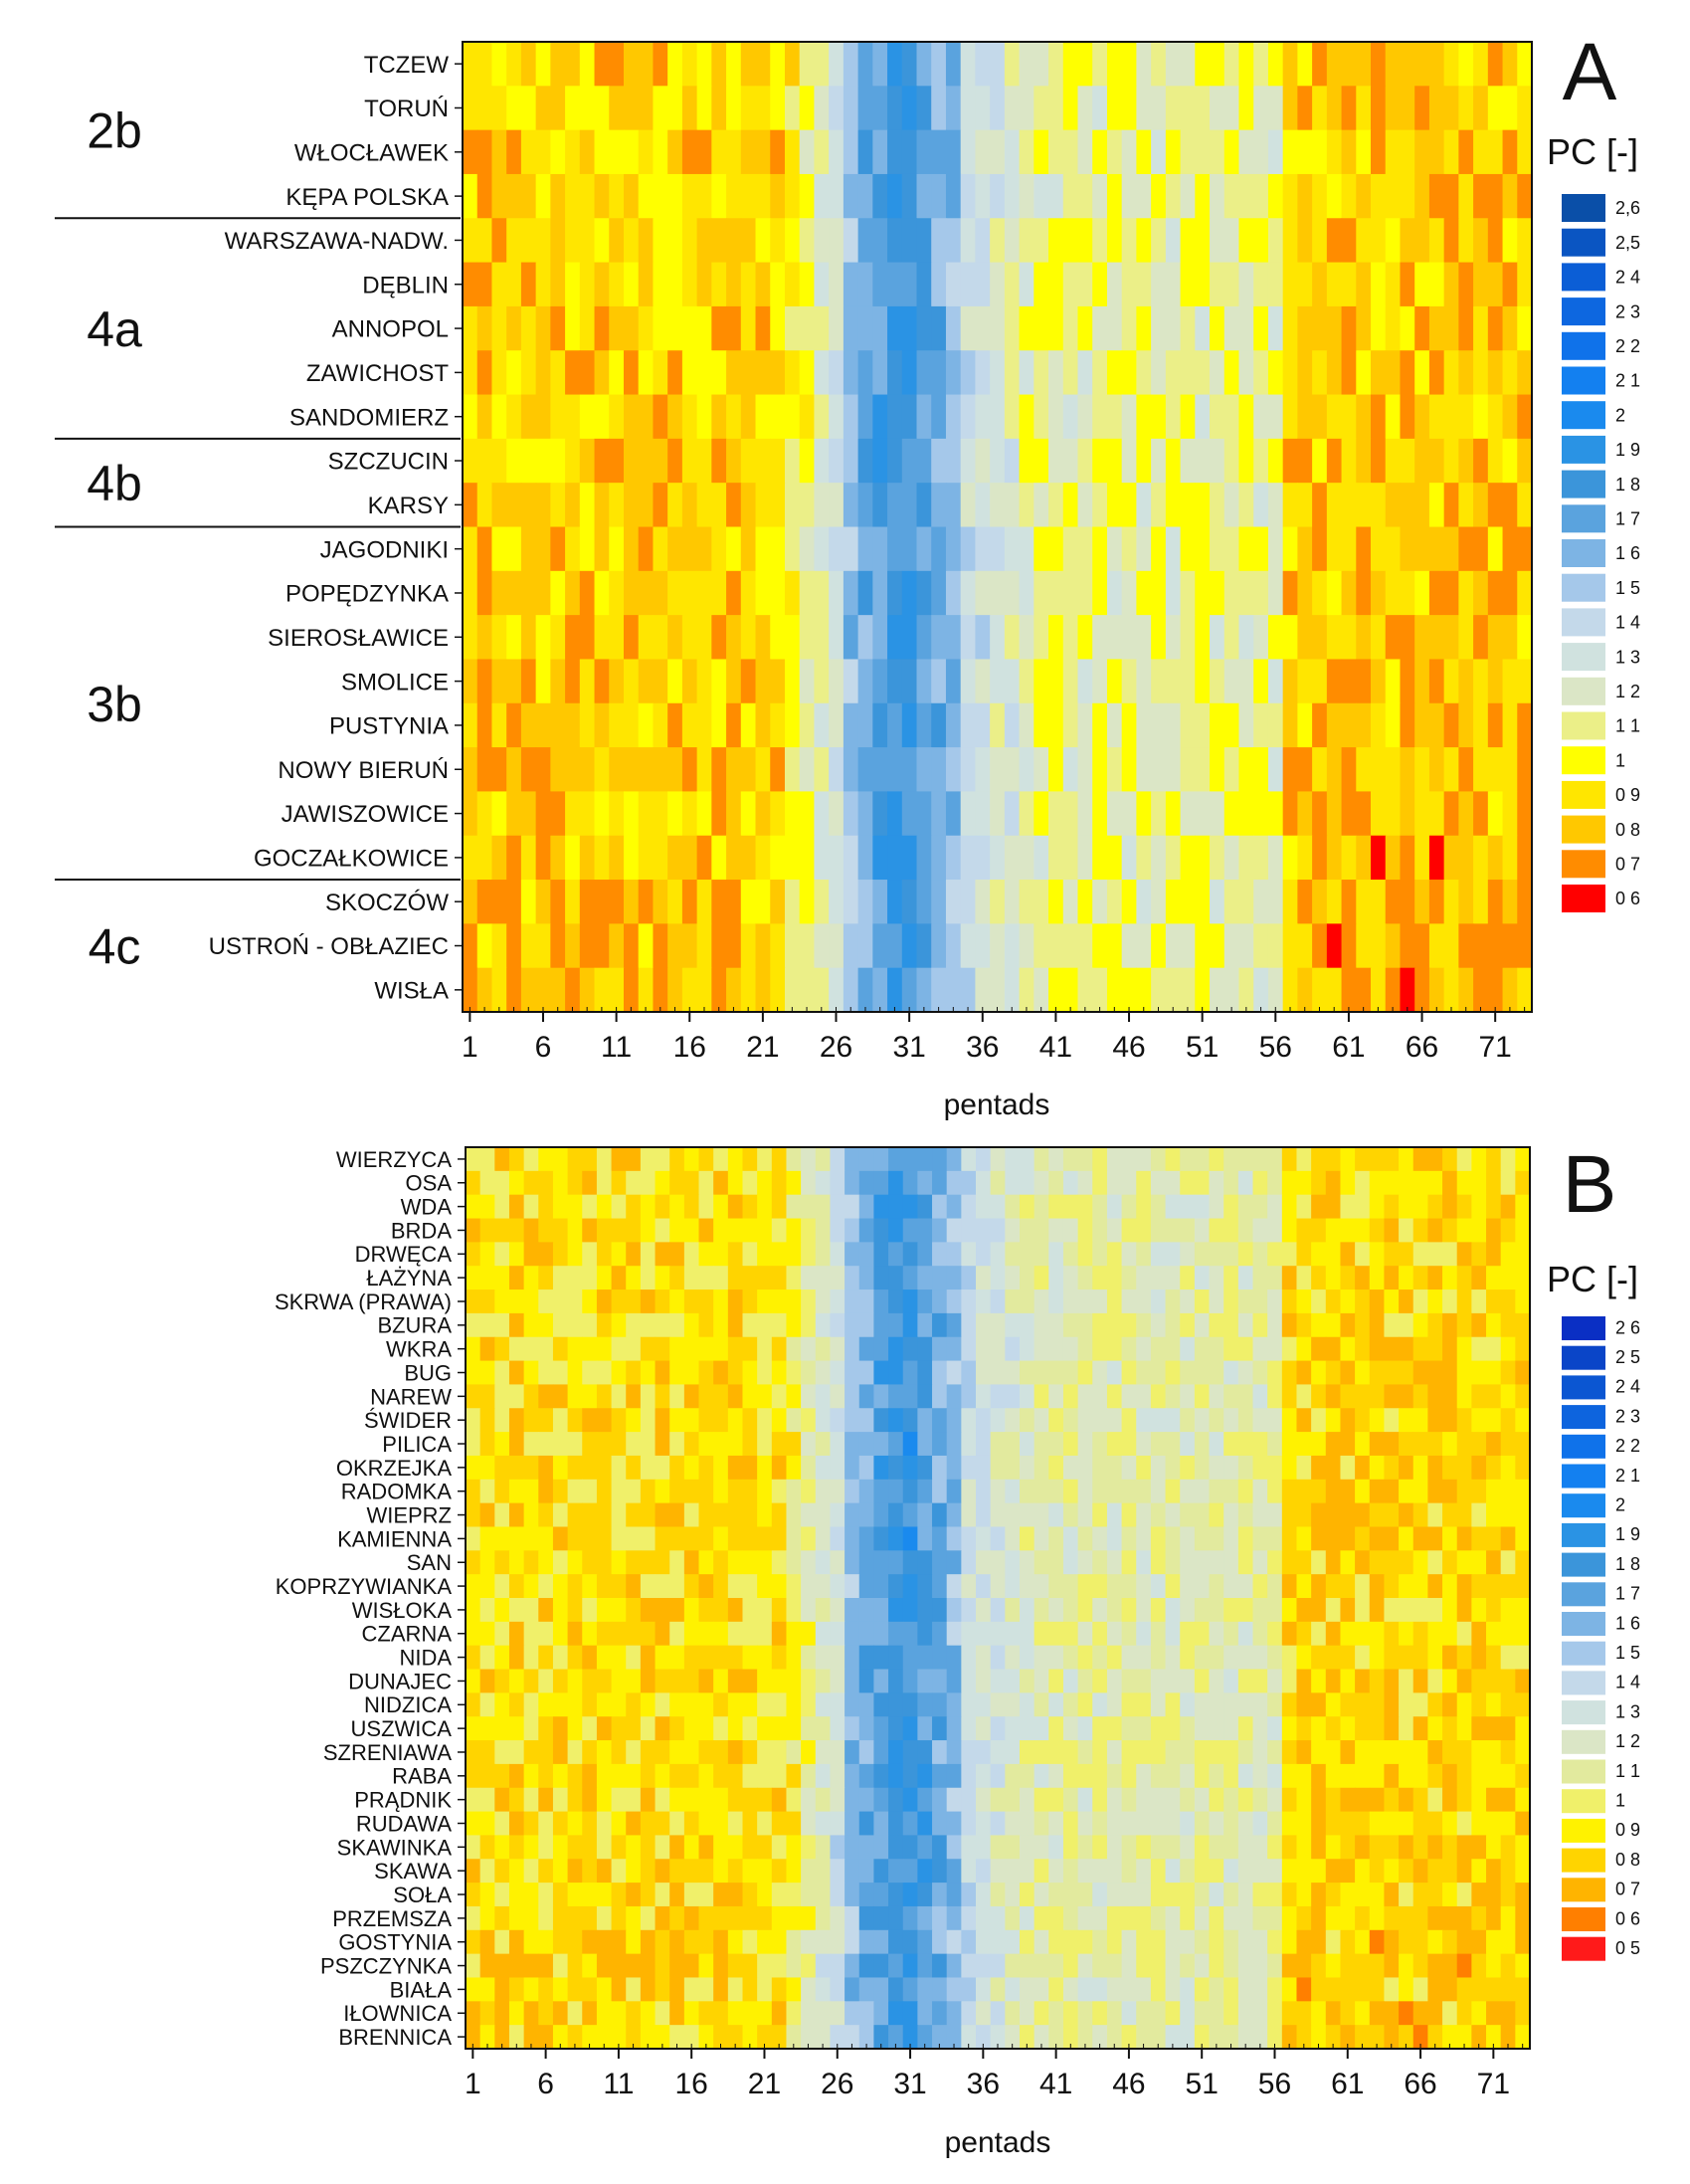 Image resolution: width=1690 pixels, height=2184 pixels. I want to click on colorbar-label: 1, so click(1620, 1800).